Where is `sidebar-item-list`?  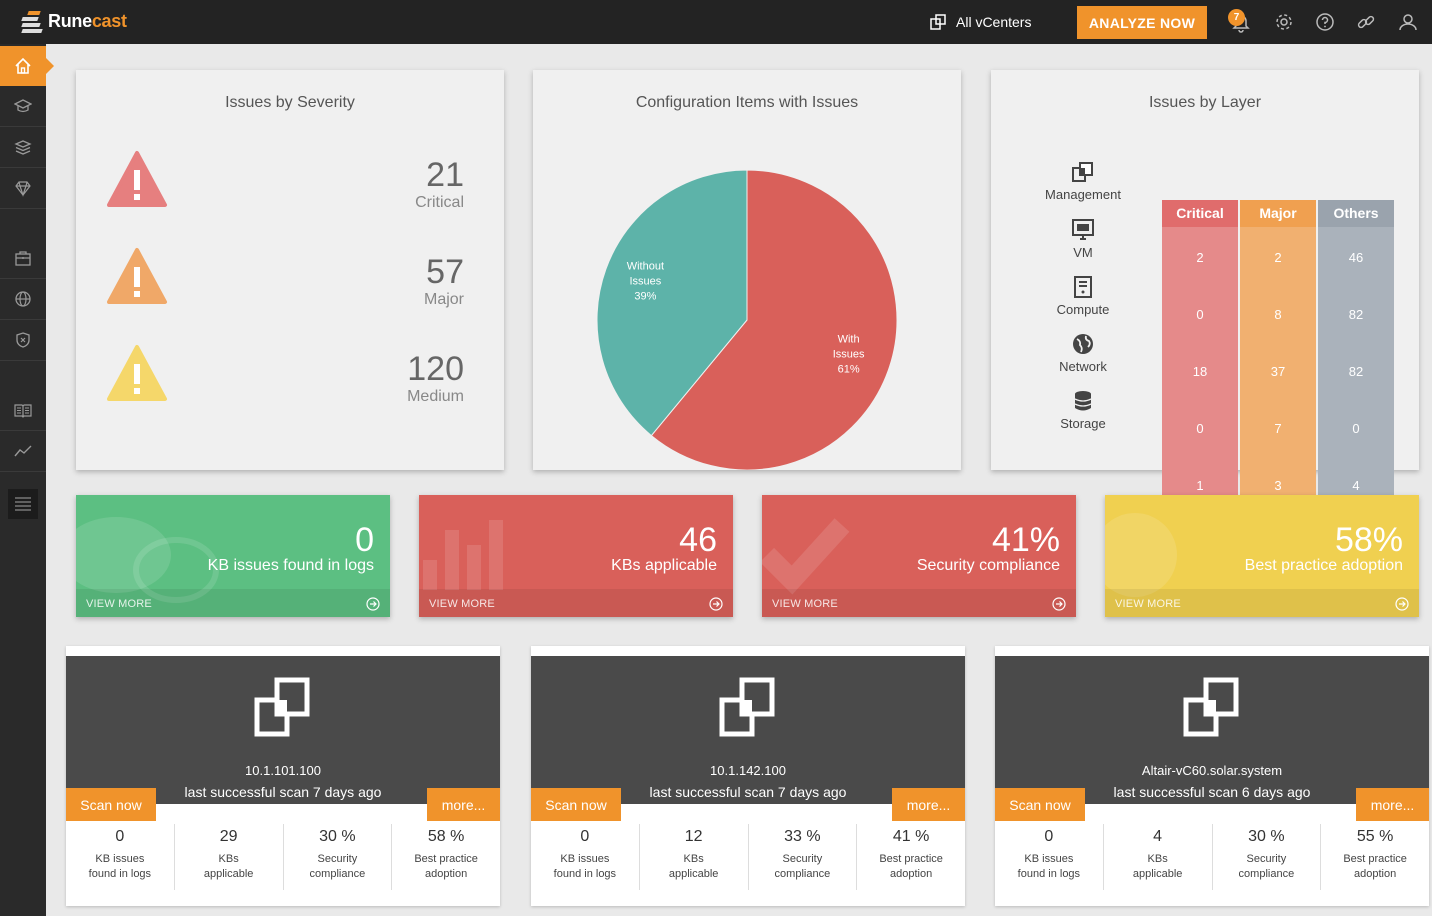
sidebar-item-list is located at coordinates (23, 504).